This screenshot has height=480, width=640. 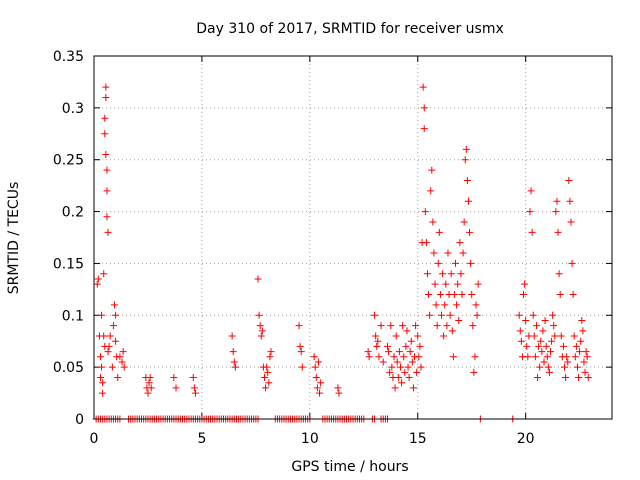 I want to click on x-tick-label: 0, so click(x=94, y=439).